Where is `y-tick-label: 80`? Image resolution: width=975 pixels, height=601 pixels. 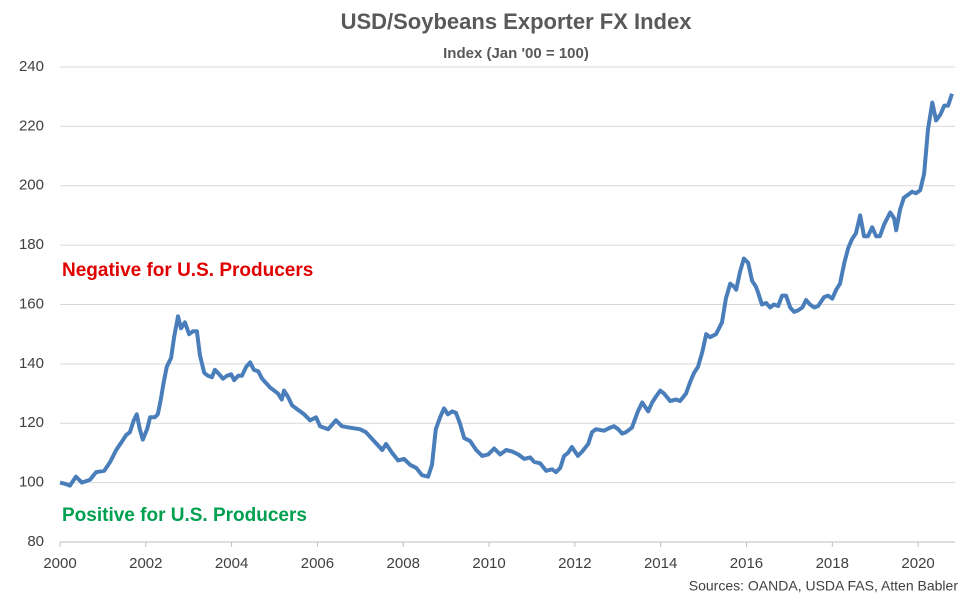
y-tick-label: 80 is located at coordinates (35, 541).